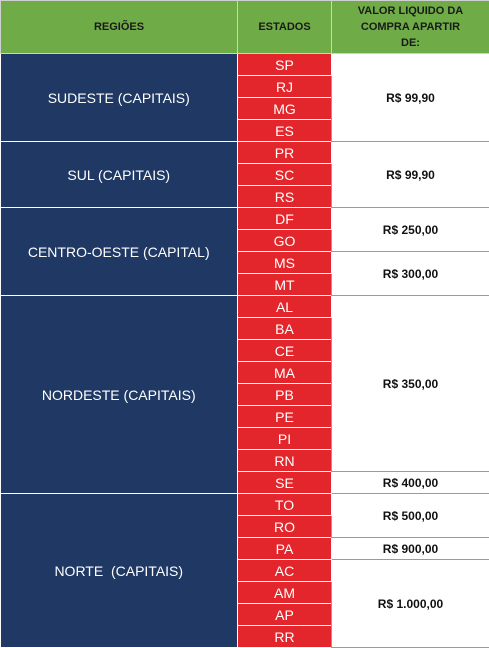 This screenshot has width=489, height=648. Describe the element at coordinates (284, 64) in the screenshot. I see `state-code: SP` at that location.